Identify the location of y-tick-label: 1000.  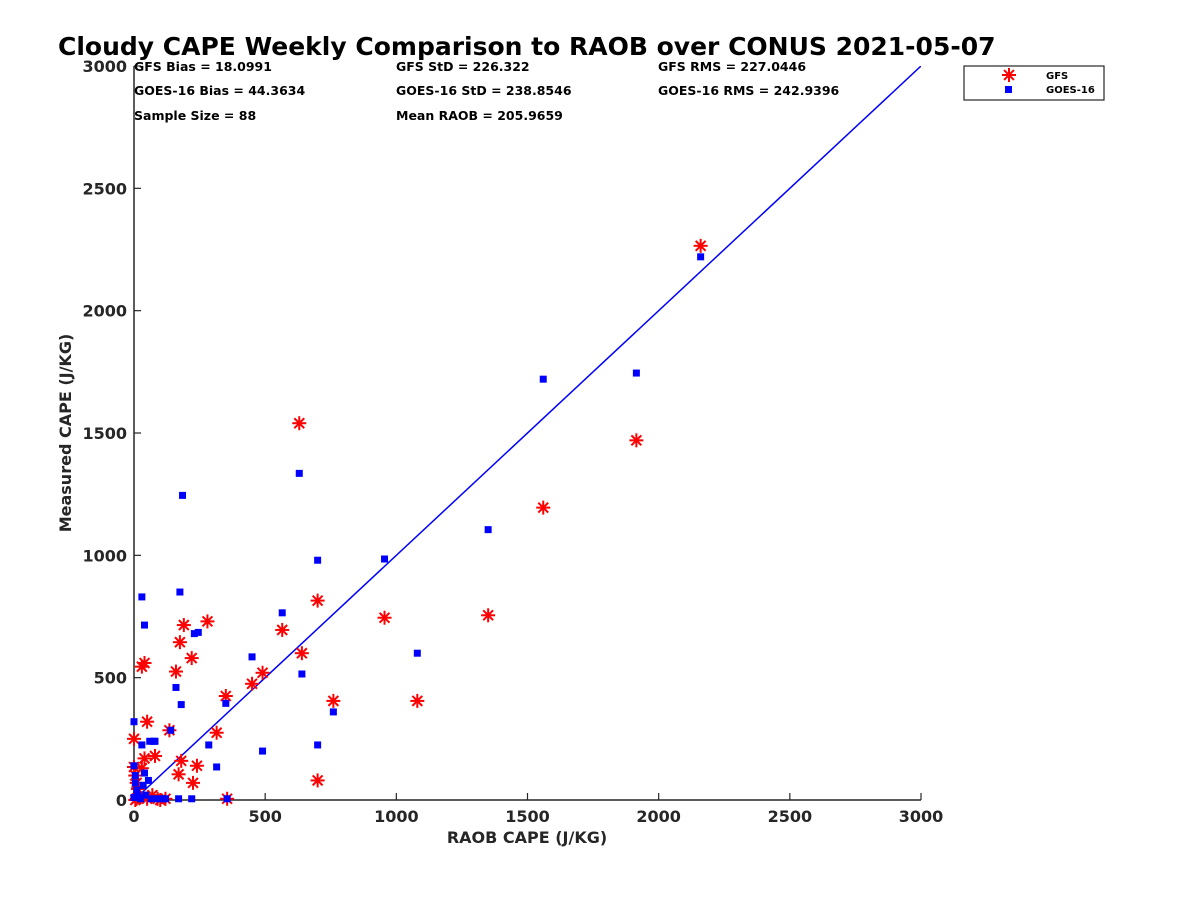
(104, 555).